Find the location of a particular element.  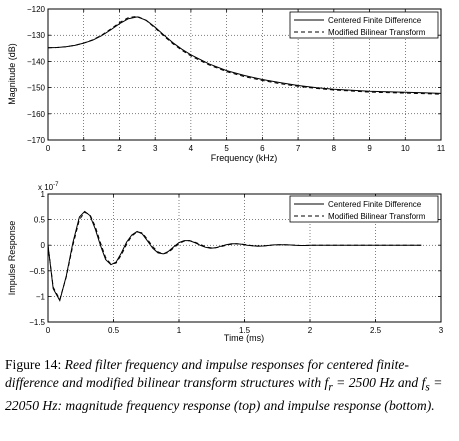

magnitude-y-tick-label: −140 is located at coordinates (36, 61).